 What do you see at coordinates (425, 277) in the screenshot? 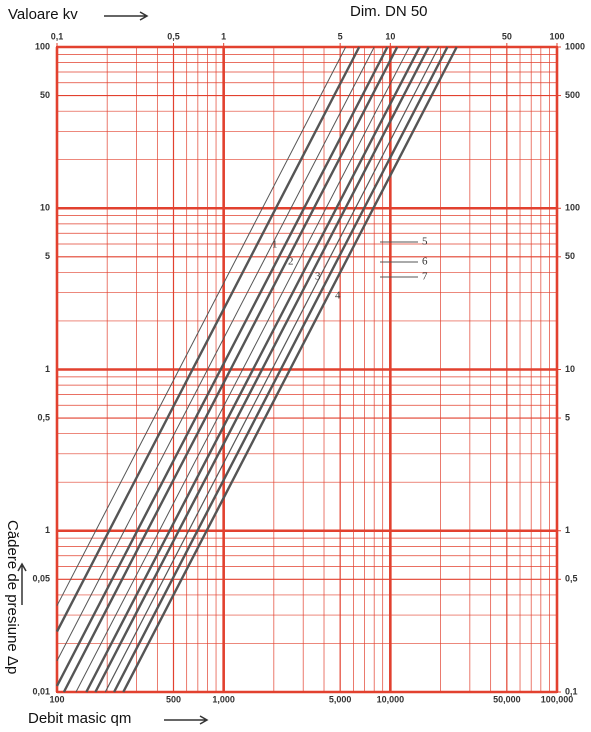
I see `curve-label: 7` at bounding box center [425, 277].